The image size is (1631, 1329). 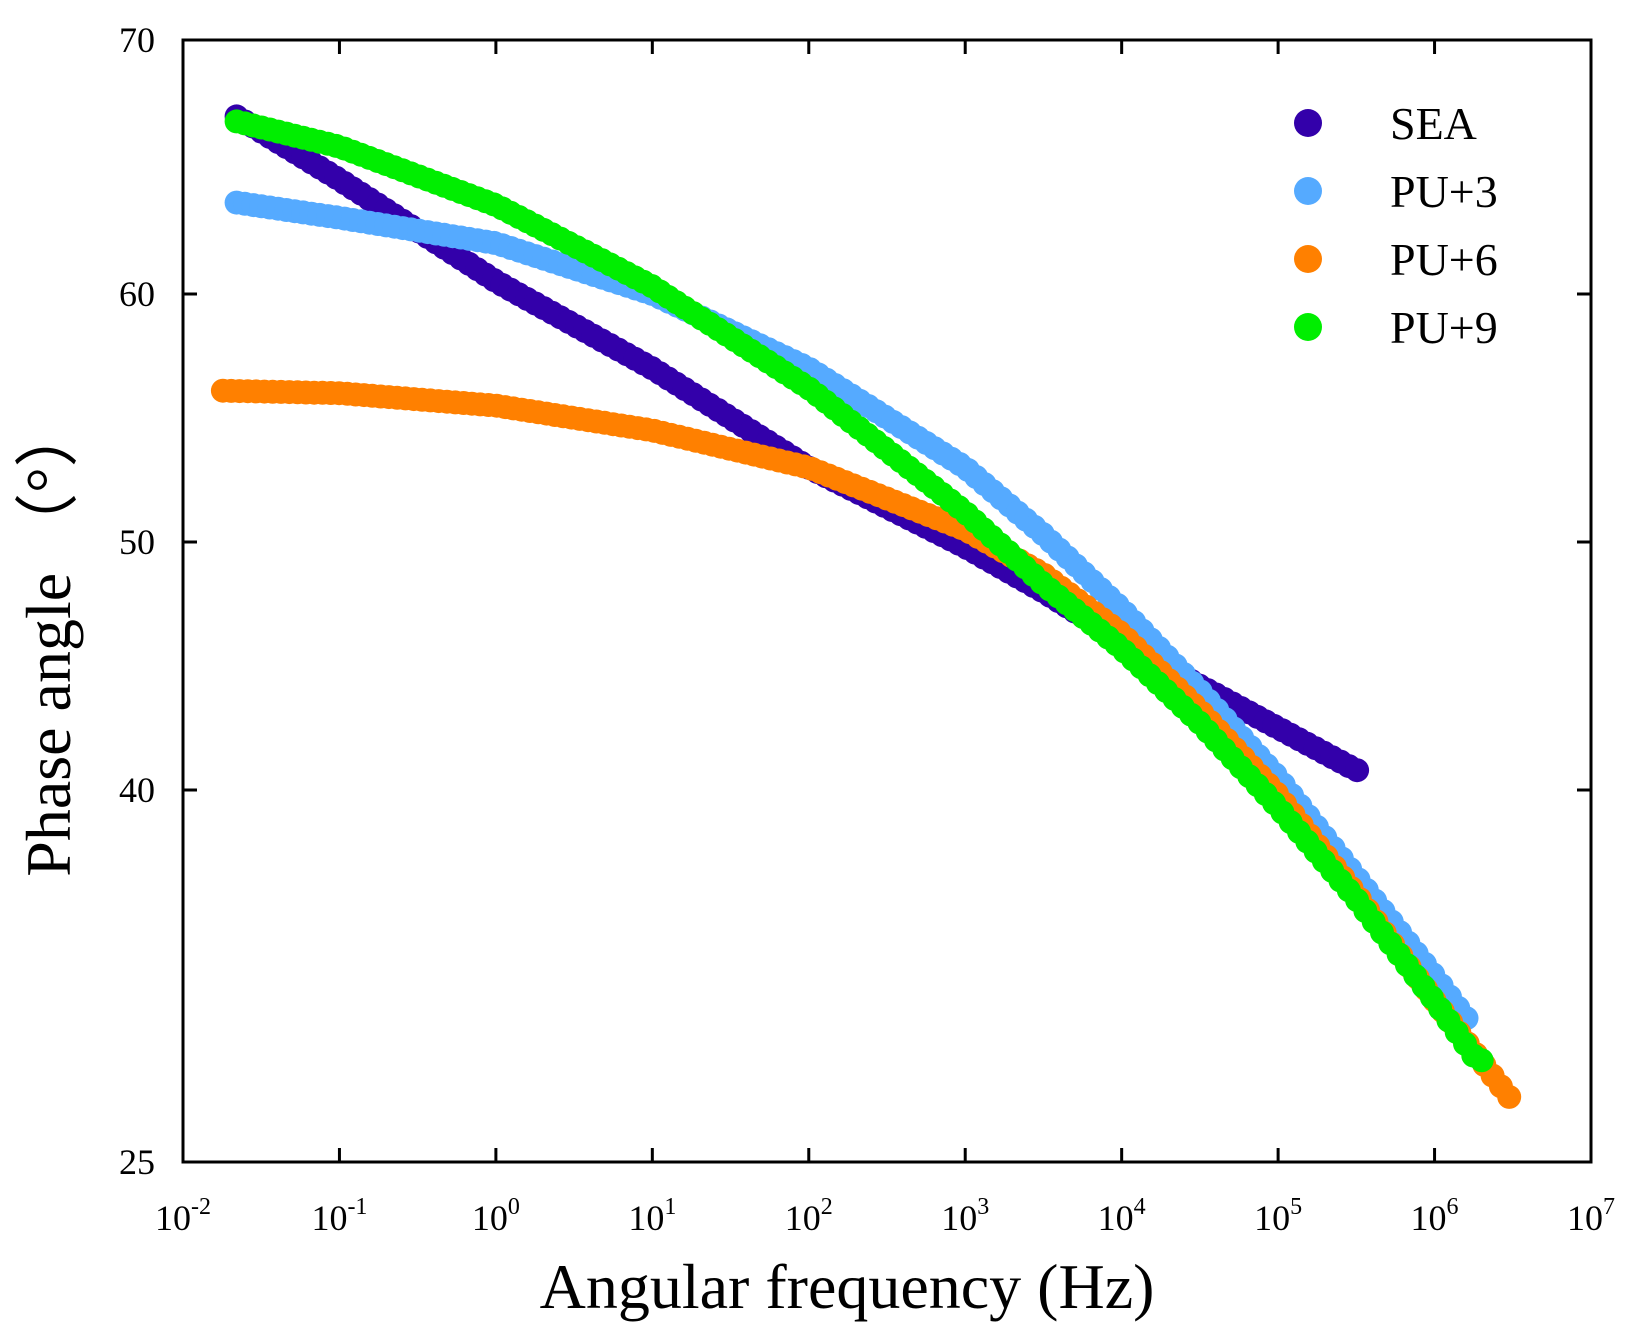 I want to click on x-tick-label: 10⁷, so click(x=1591, y=1216).